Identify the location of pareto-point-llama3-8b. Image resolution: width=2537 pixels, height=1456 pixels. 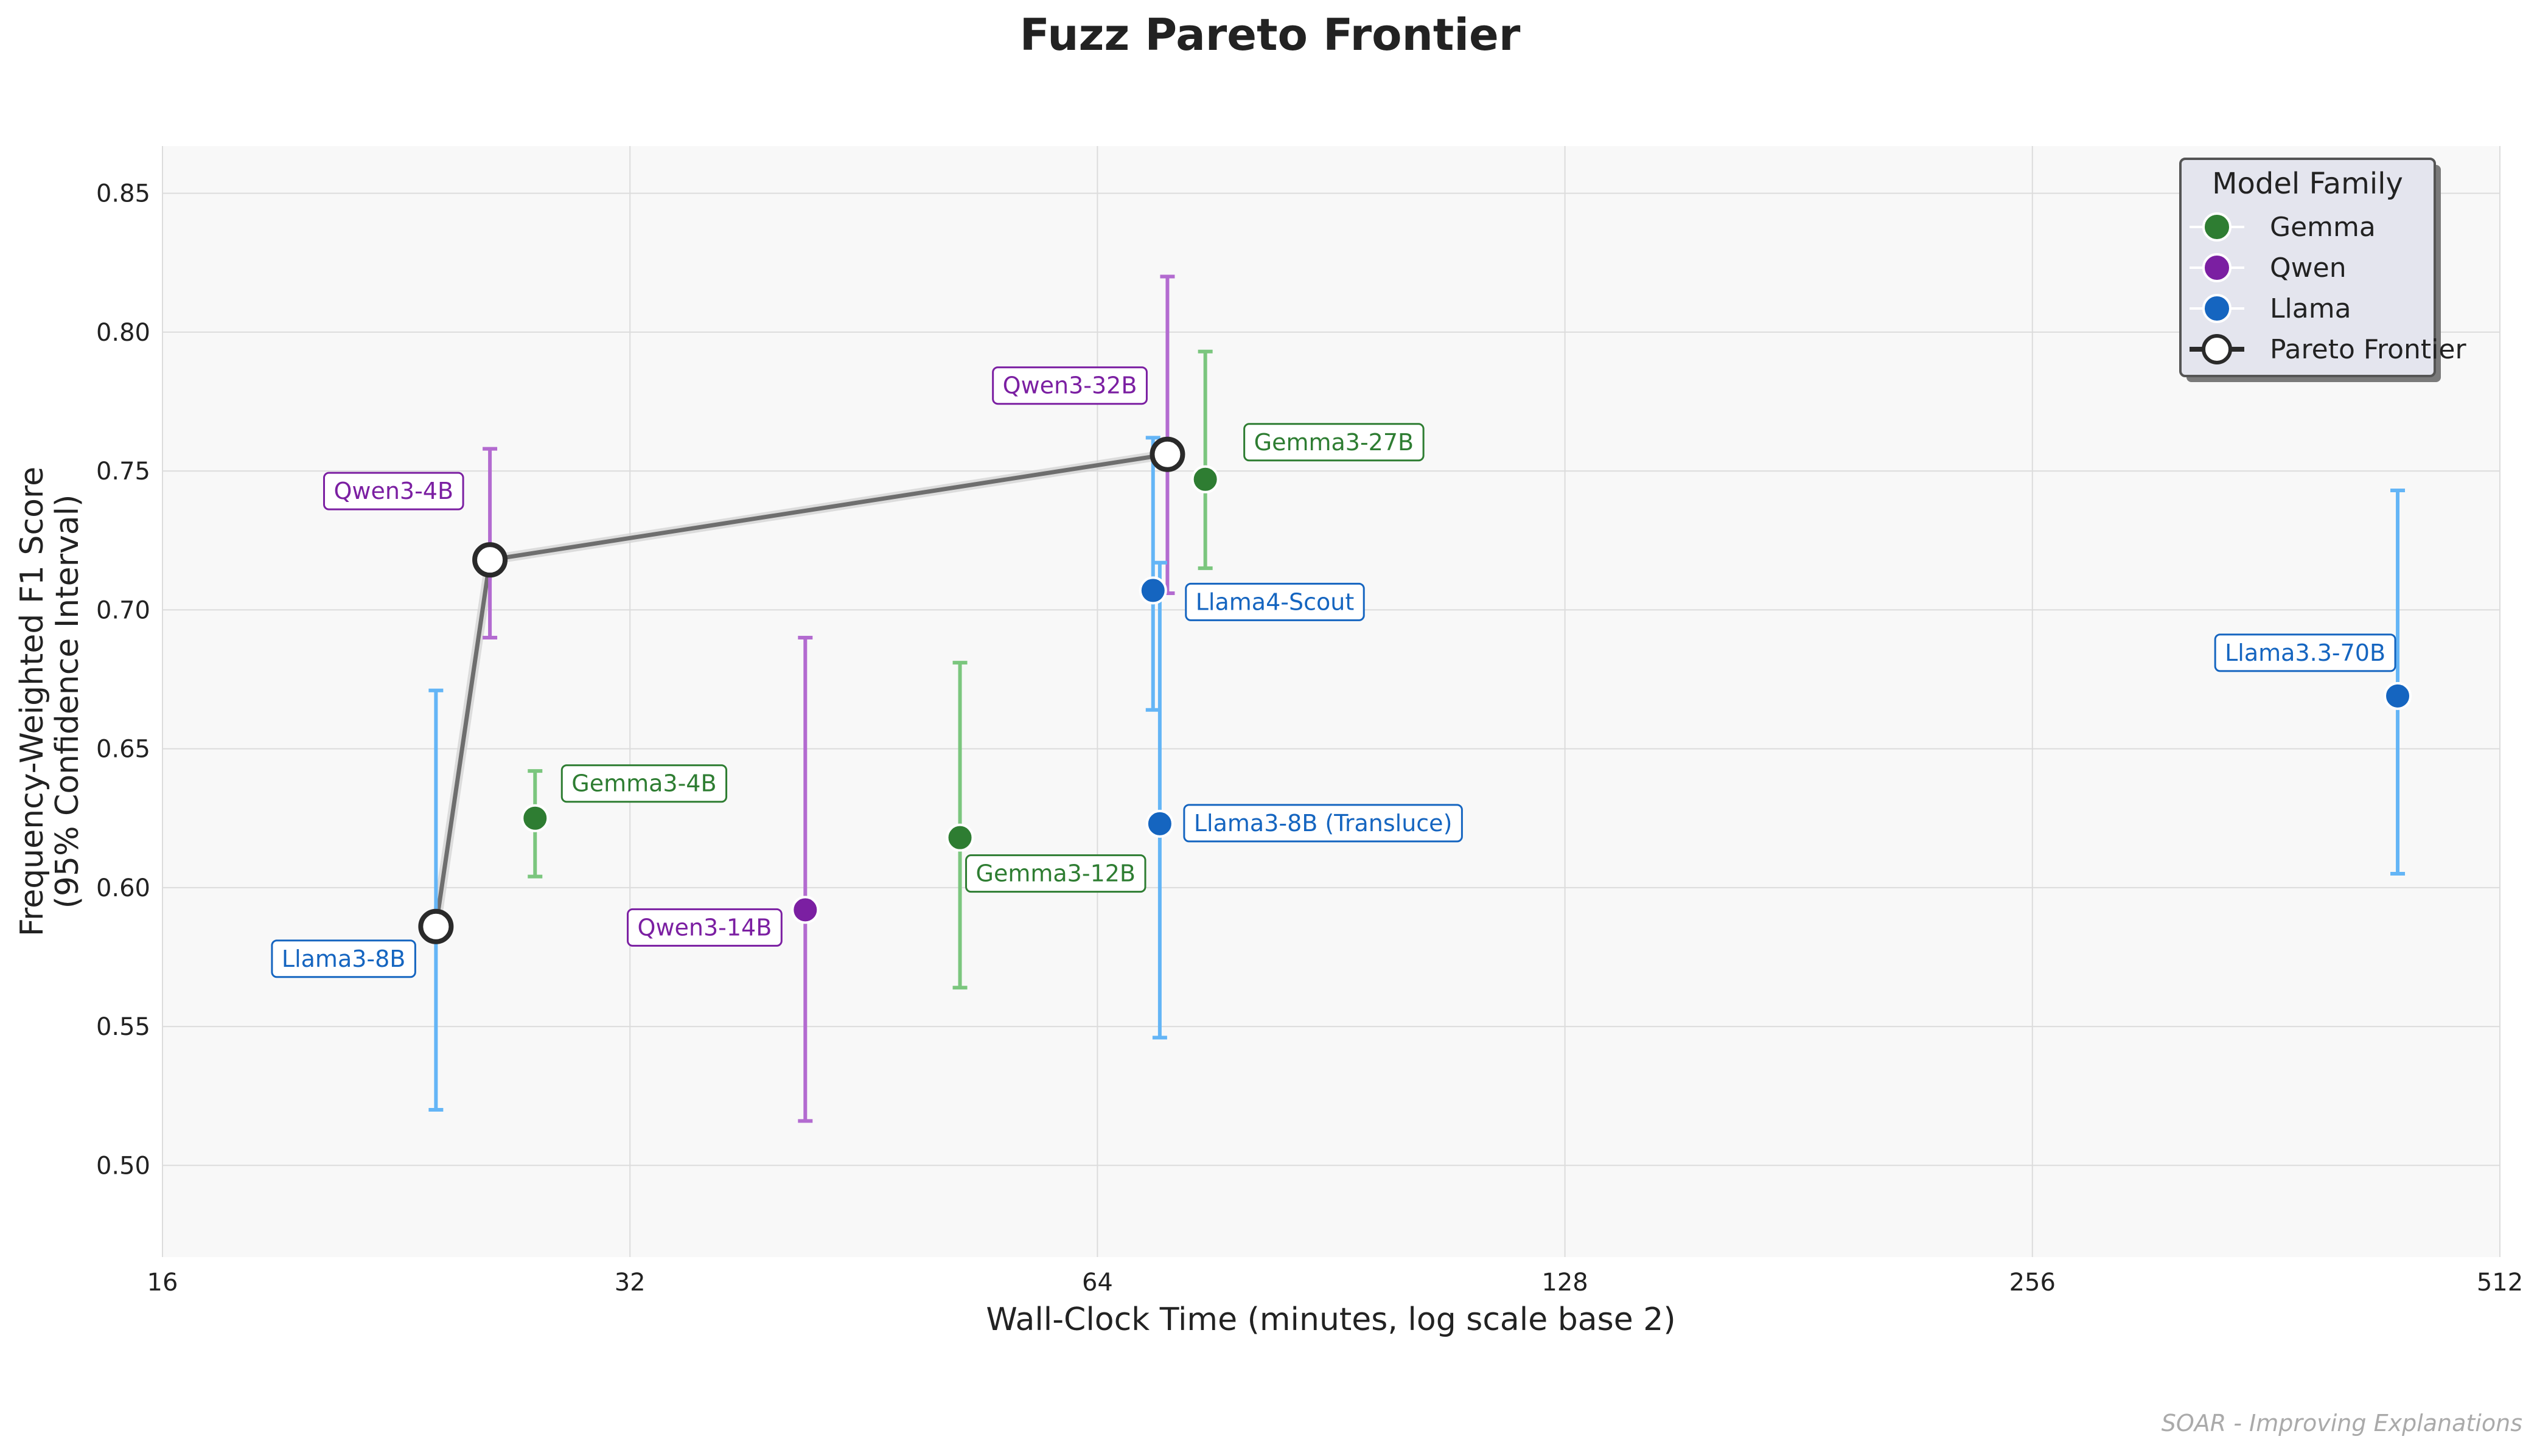
(436, 926).